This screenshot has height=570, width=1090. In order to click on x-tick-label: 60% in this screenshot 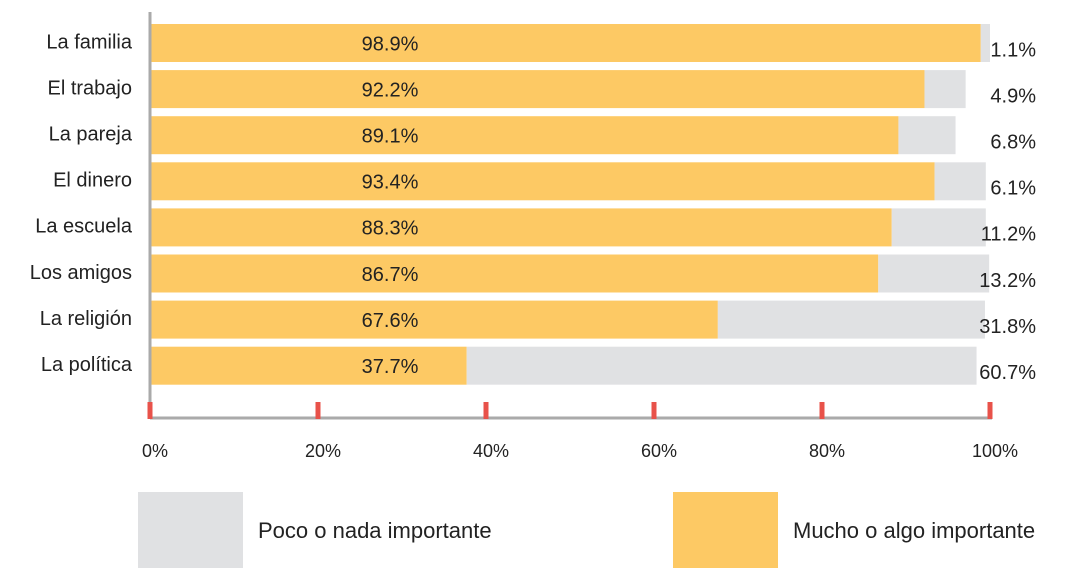, I will do `click(659, 451)`.